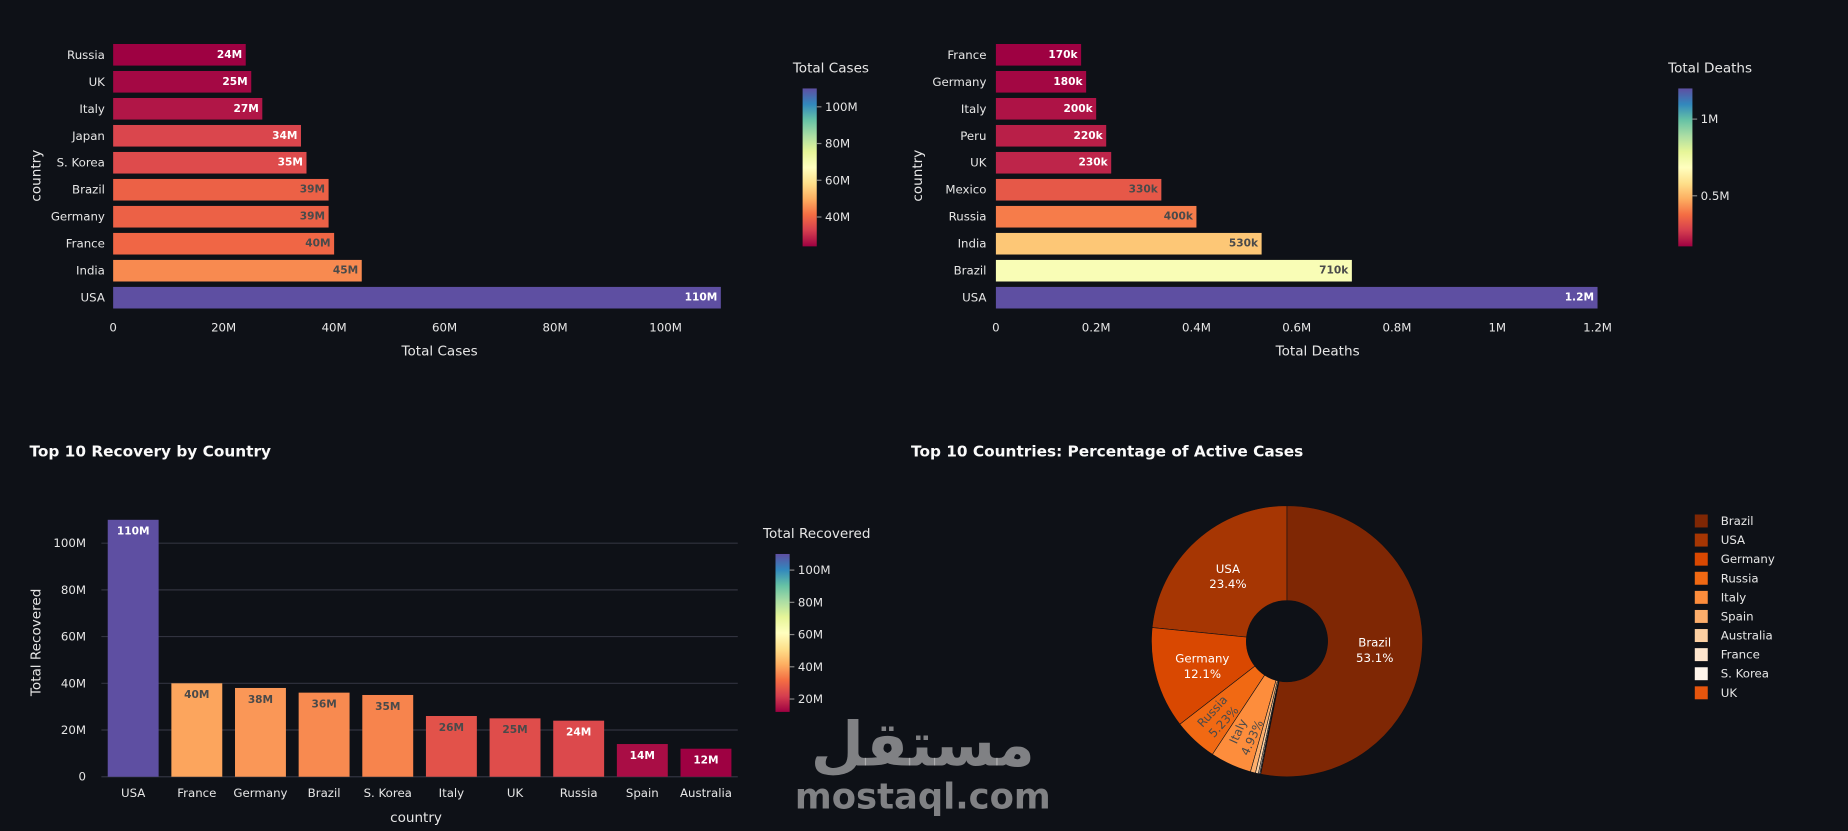 The width and height of the screenshot is (1848, 831). I want to click on x-tick-label: Italy, so click(452, 793).